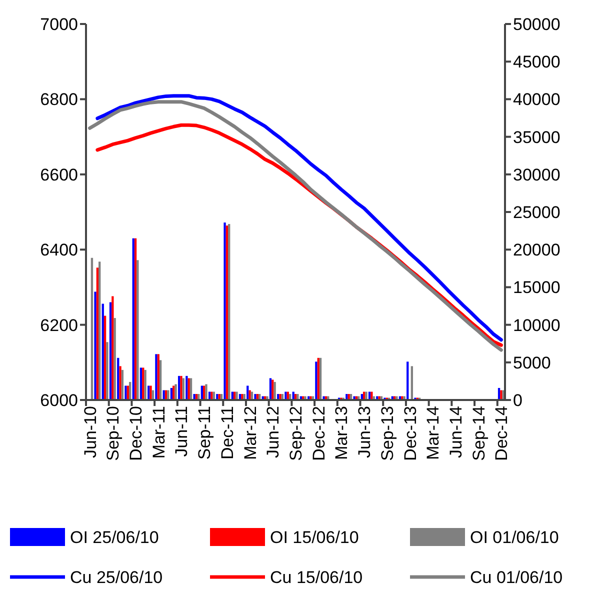 The width and height of the screenshot is (598, 589). Describe the element at coordinates (90, 432) in the screenshot. I see `x-tick-label: Jun-10` at that location.